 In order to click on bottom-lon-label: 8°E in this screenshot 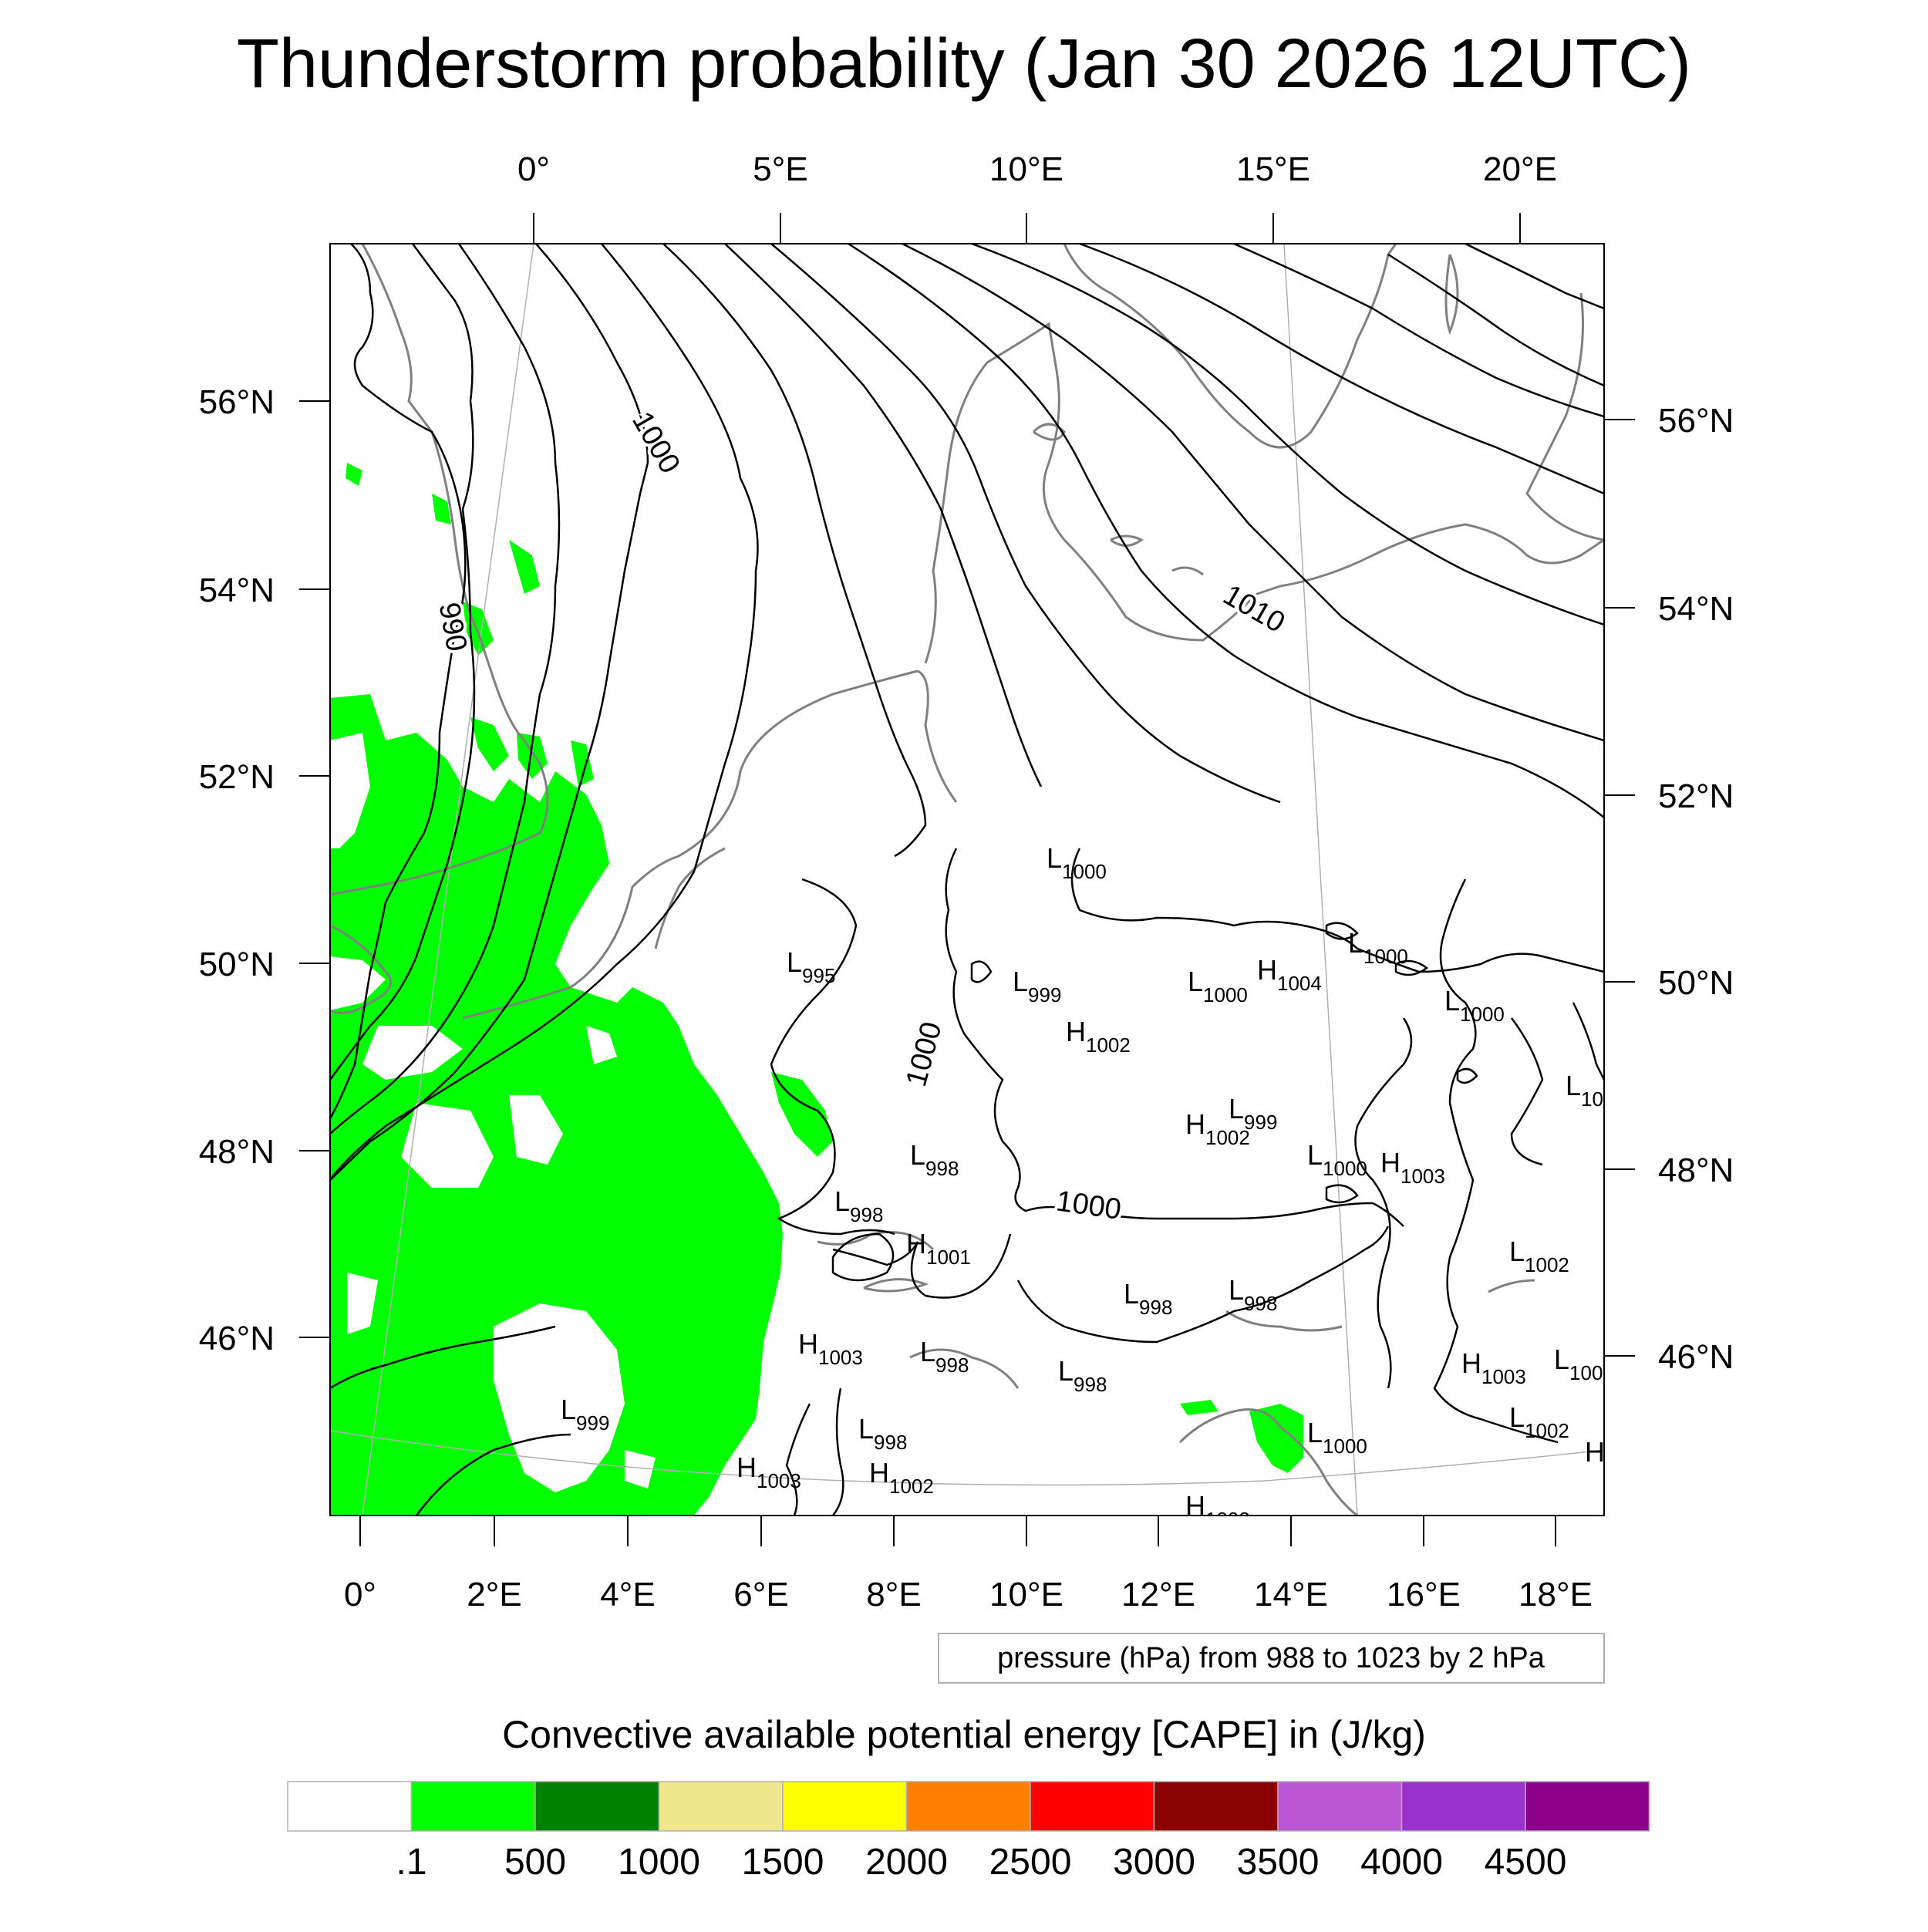, I will do `click(894, 1594)`.